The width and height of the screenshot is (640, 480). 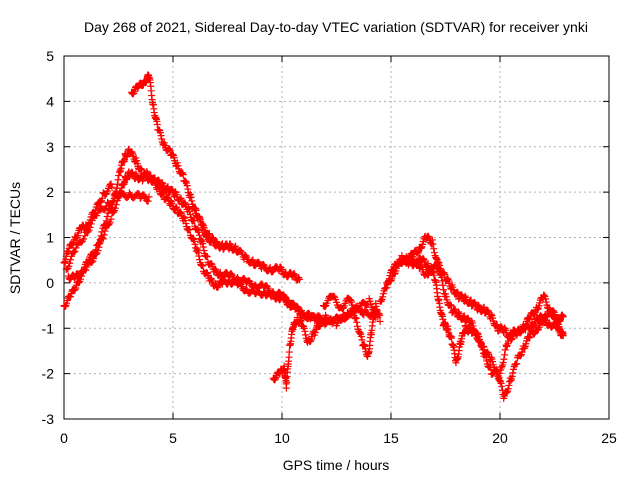 I want to click on x-tick-label: 10, so click(x=282, y=438).